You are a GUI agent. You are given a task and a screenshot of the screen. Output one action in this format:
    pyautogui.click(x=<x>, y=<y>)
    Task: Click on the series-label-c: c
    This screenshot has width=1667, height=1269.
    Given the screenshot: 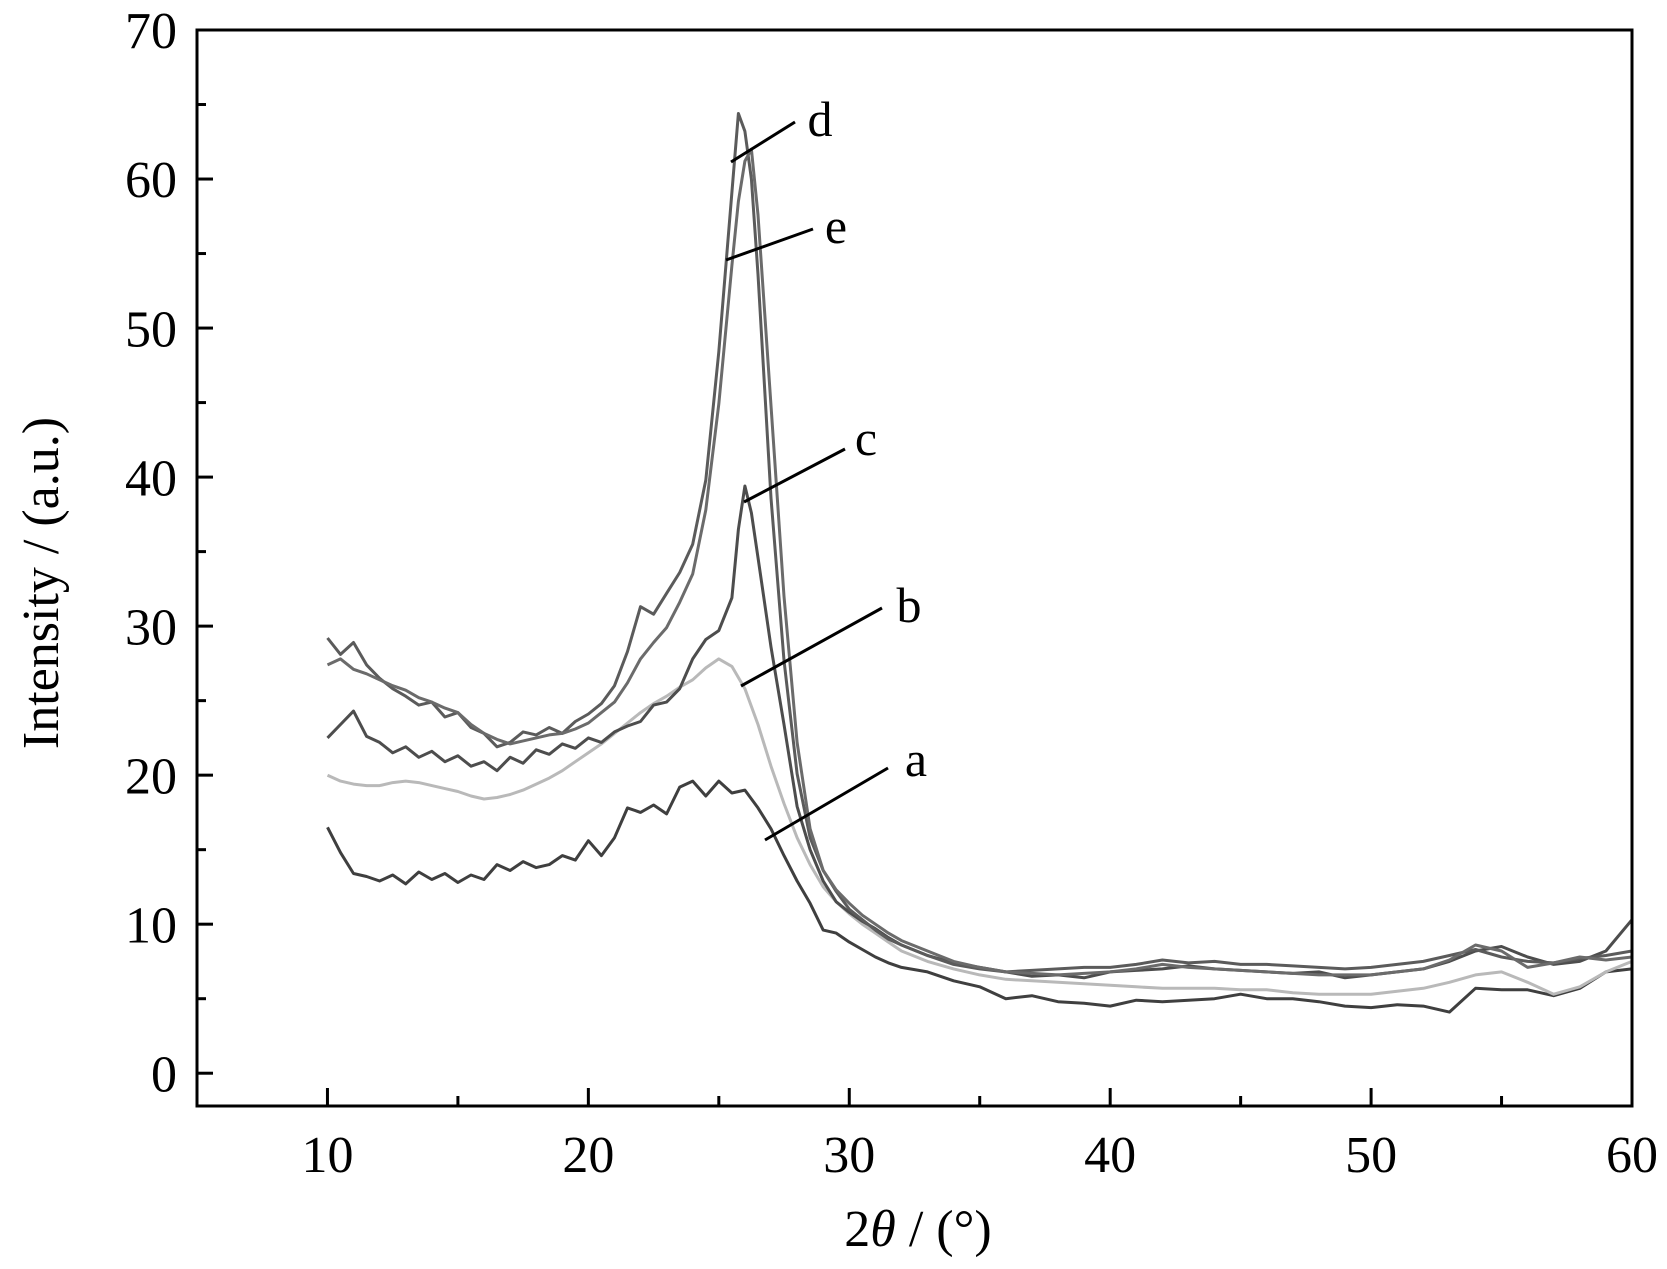 What is the action you would take?
    pyautogui.click(x=866, y=438)
    